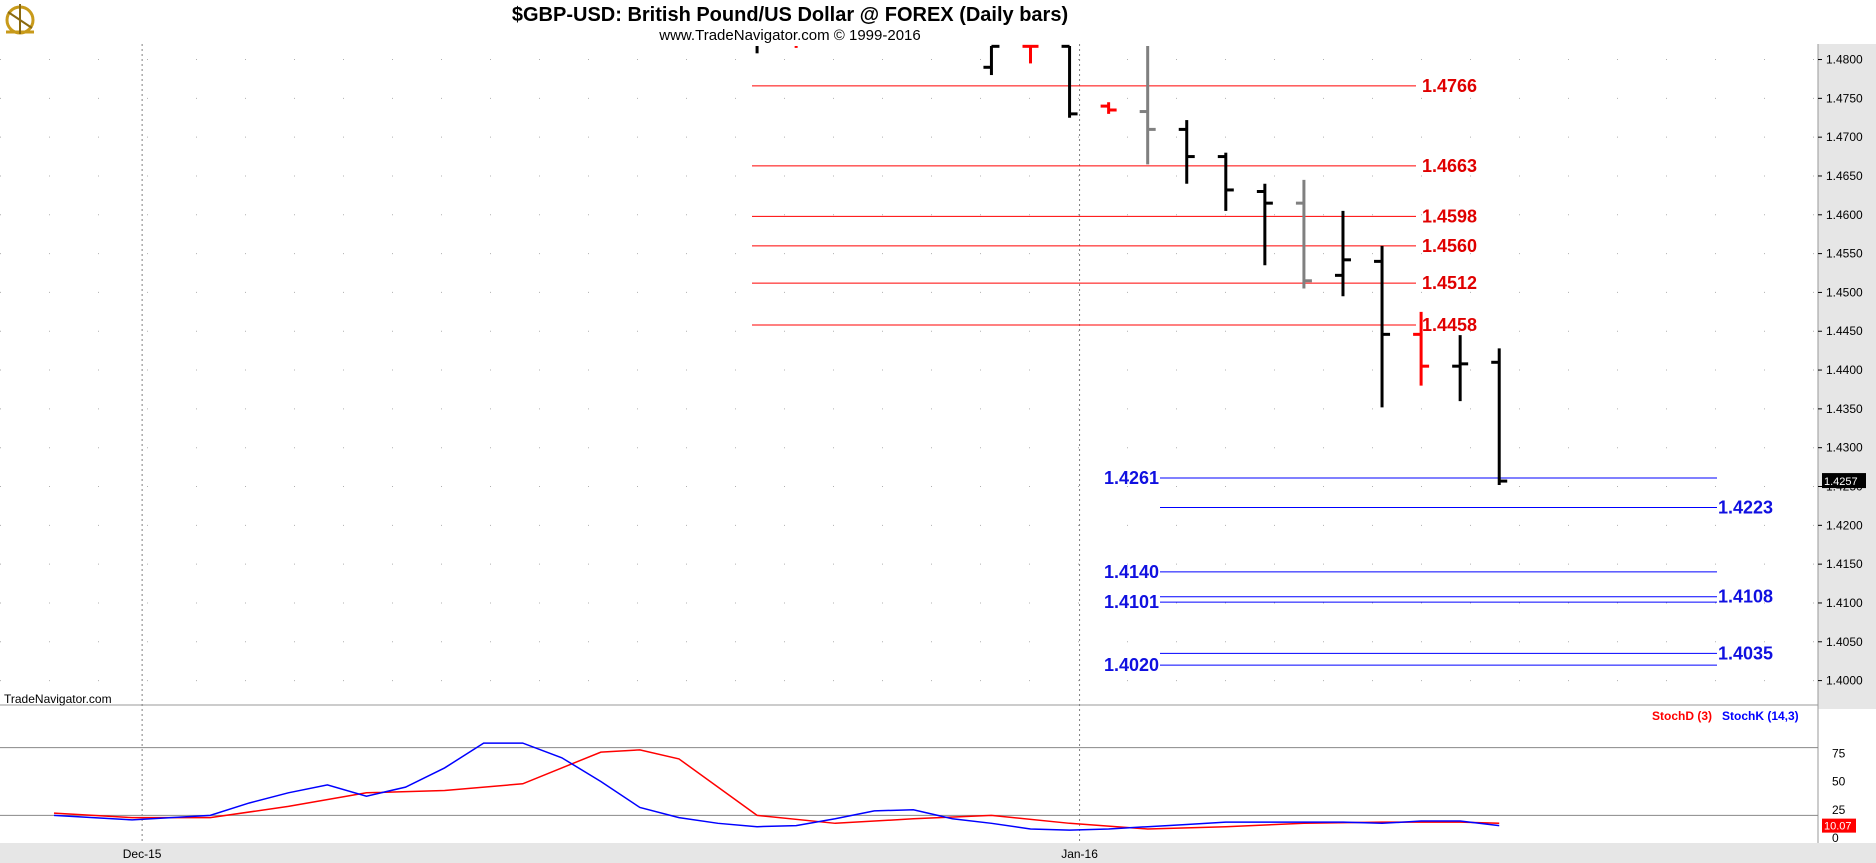  What do you see at coordinates (1760, 716) in the screenshot?
I see `legend-stoch-k: StochK (14,3)` at bounding box center [1760, 716].